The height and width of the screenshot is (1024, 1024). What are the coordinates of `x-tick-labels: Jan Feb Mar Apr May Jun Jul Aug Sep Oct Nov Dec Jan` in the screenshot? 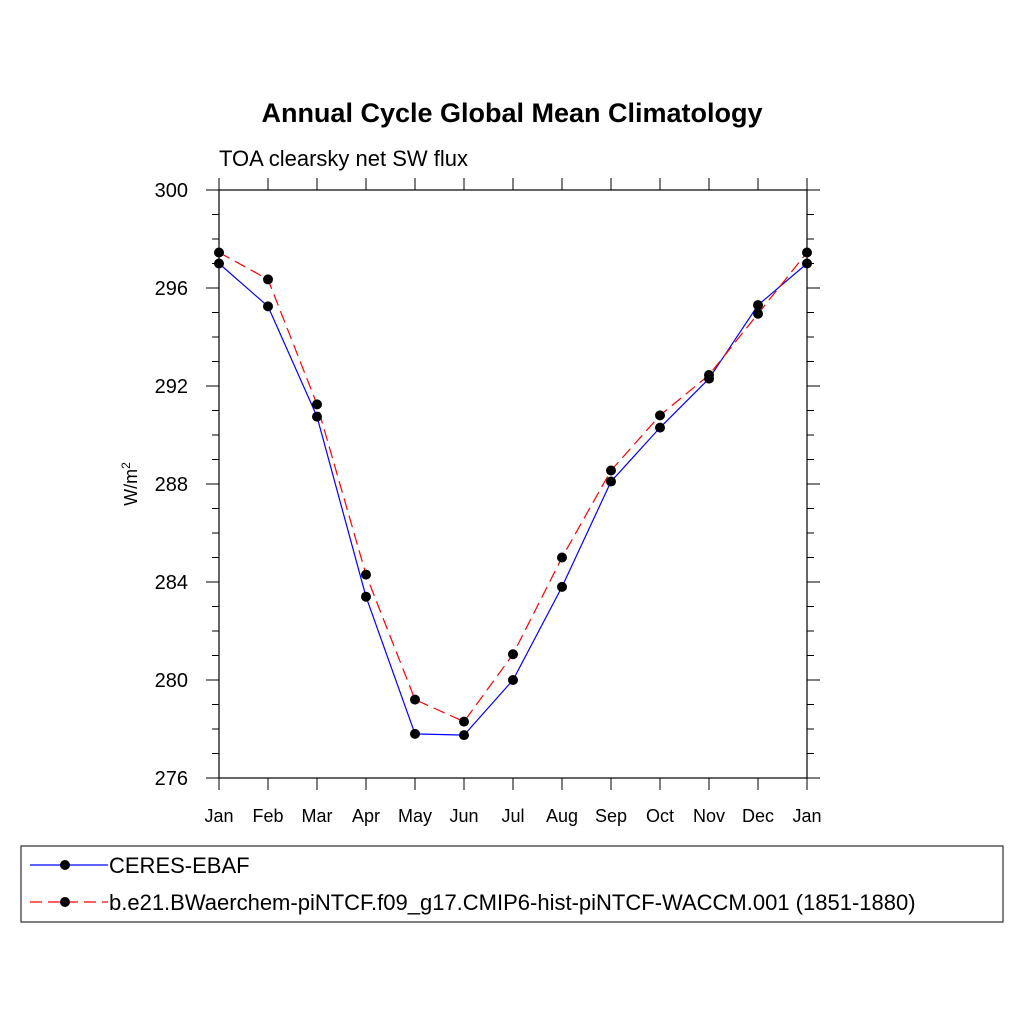 It's located at (512, 816).